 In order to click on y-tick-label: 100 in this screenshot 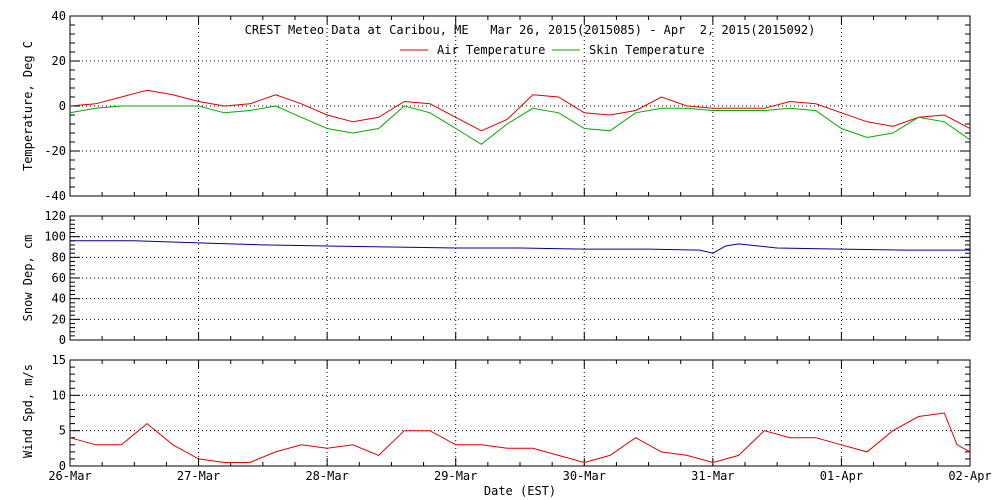, I will do `click(55, 237)`.